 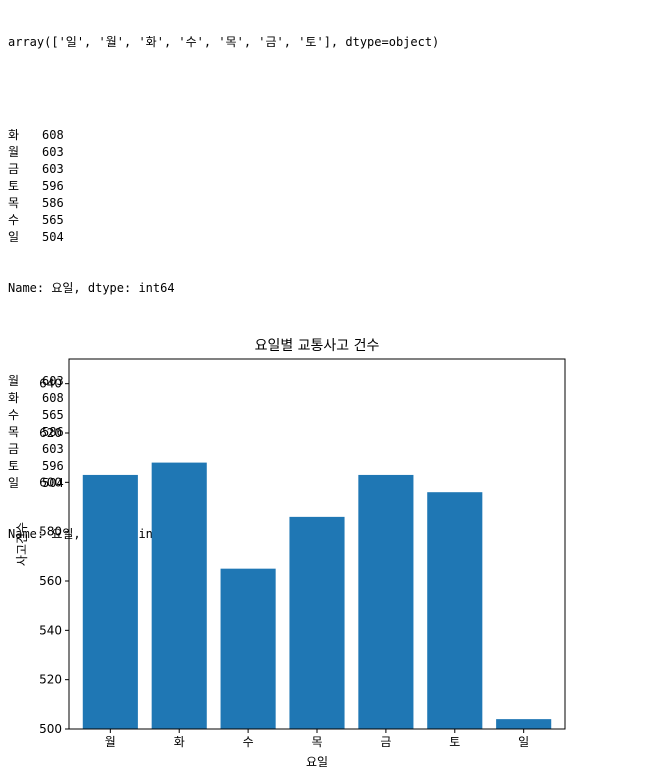 I want to click on value-counts-block: 화 608 월 603 금 603 토 596 목 586 수 565 일 504, so click(x=223, y=186).